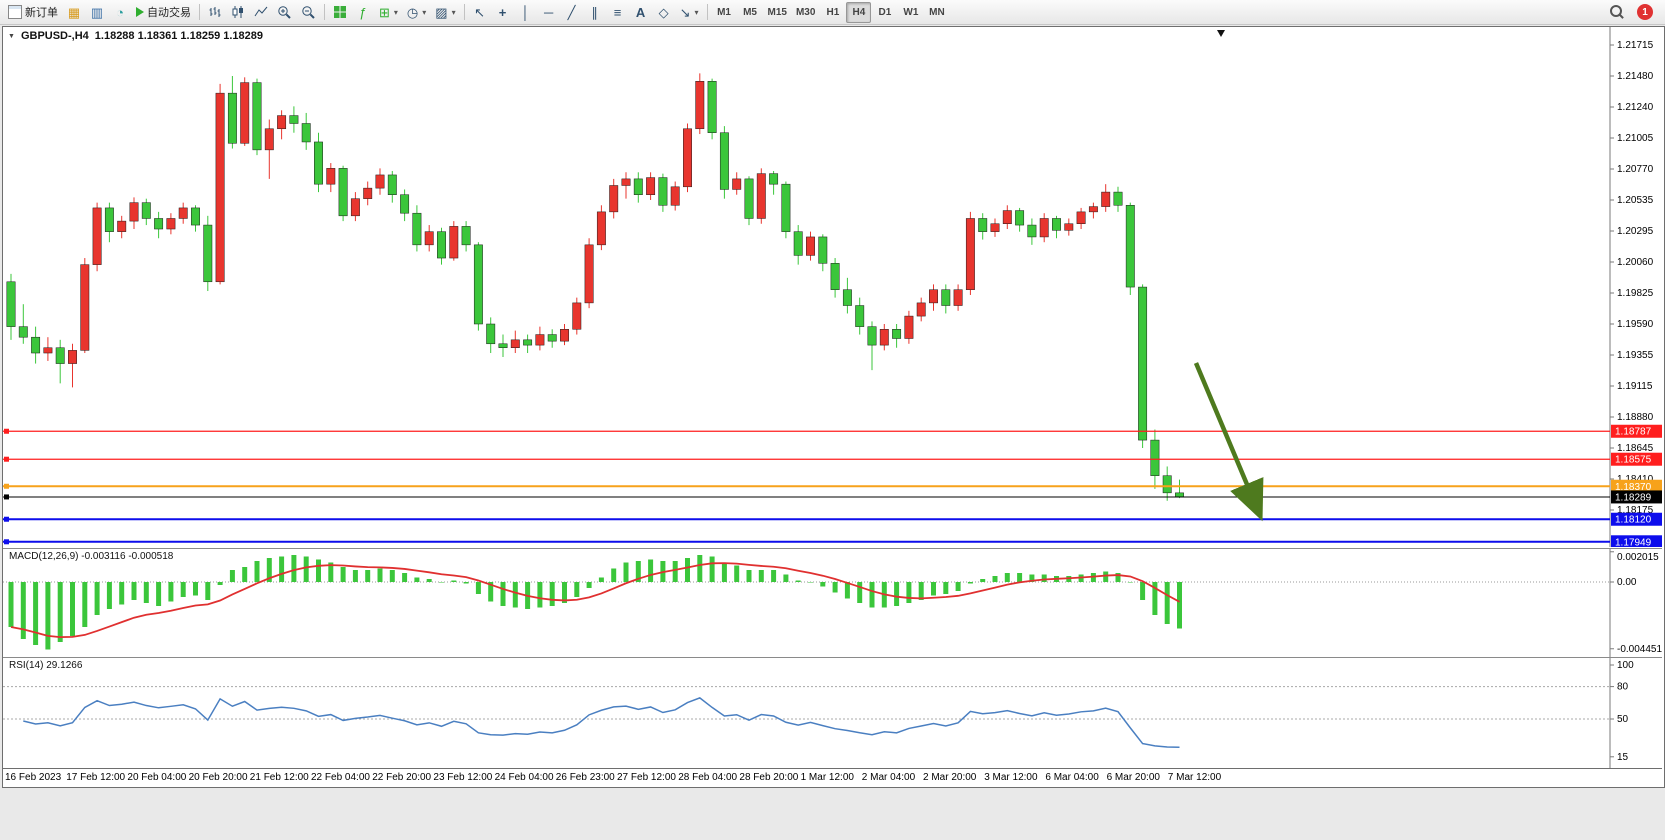  I want to click on line-chart-button, so click(261, 12).